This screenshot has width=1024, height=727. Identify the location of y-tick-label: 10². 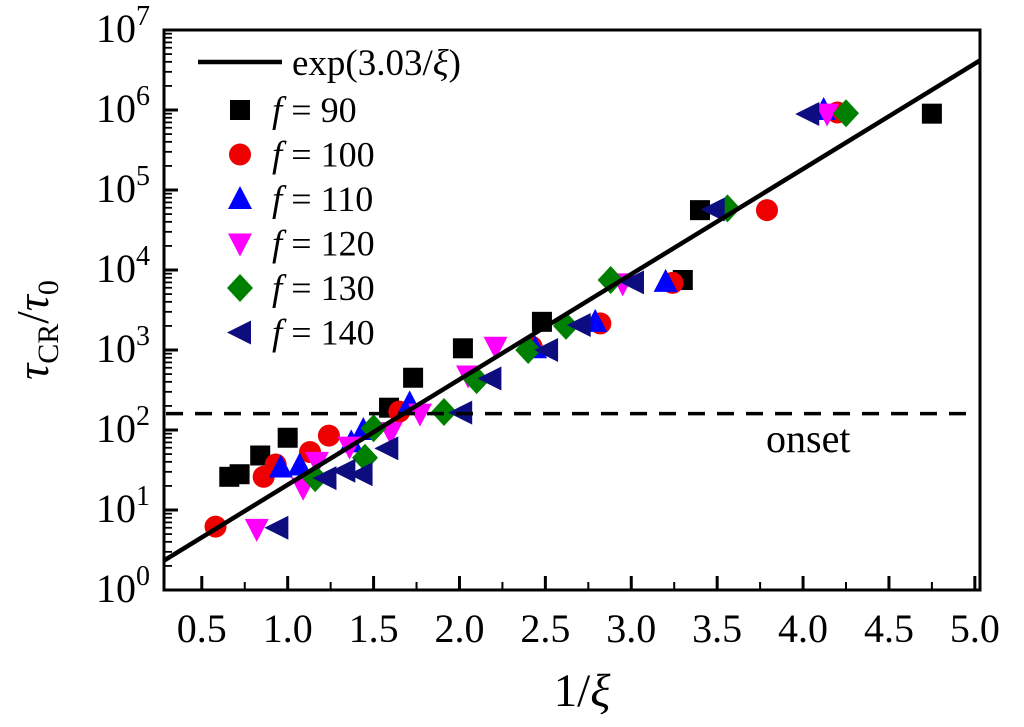
(123, 426).